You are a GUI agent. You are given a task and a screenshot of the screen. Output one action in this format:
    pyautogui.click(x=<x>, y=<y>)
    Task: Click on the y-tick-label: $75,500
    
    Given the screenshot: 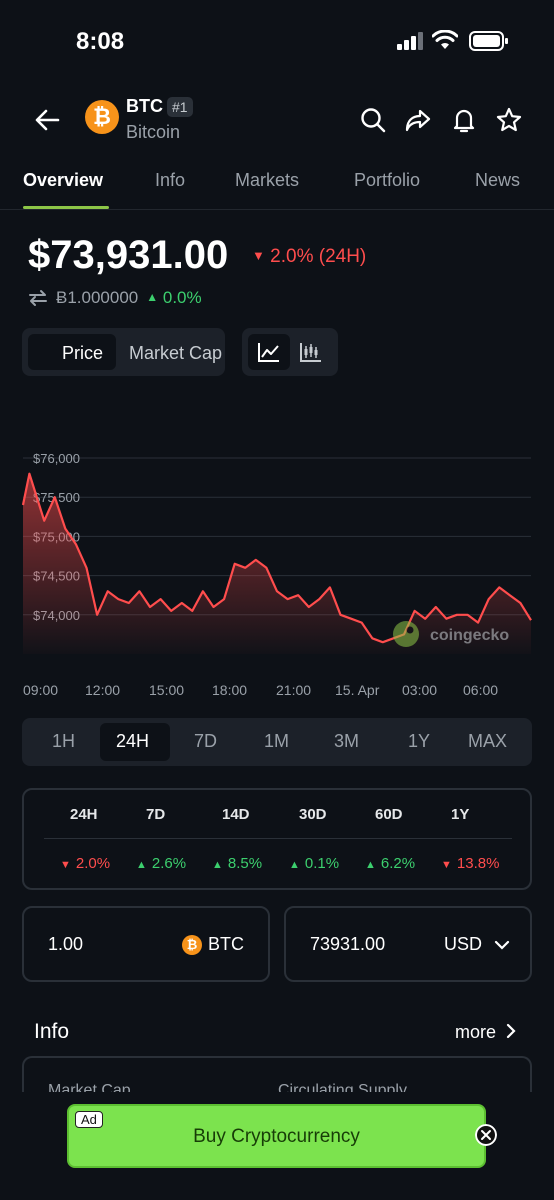 What is the action you would take?
    pyautogui.click(x=56, y=497)
    